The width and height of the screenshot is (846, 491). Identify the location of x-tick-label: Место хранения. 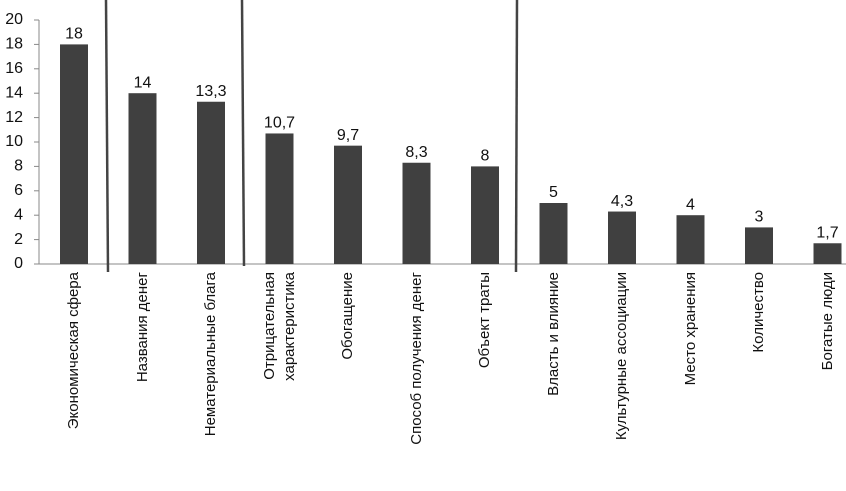
(690, 329).